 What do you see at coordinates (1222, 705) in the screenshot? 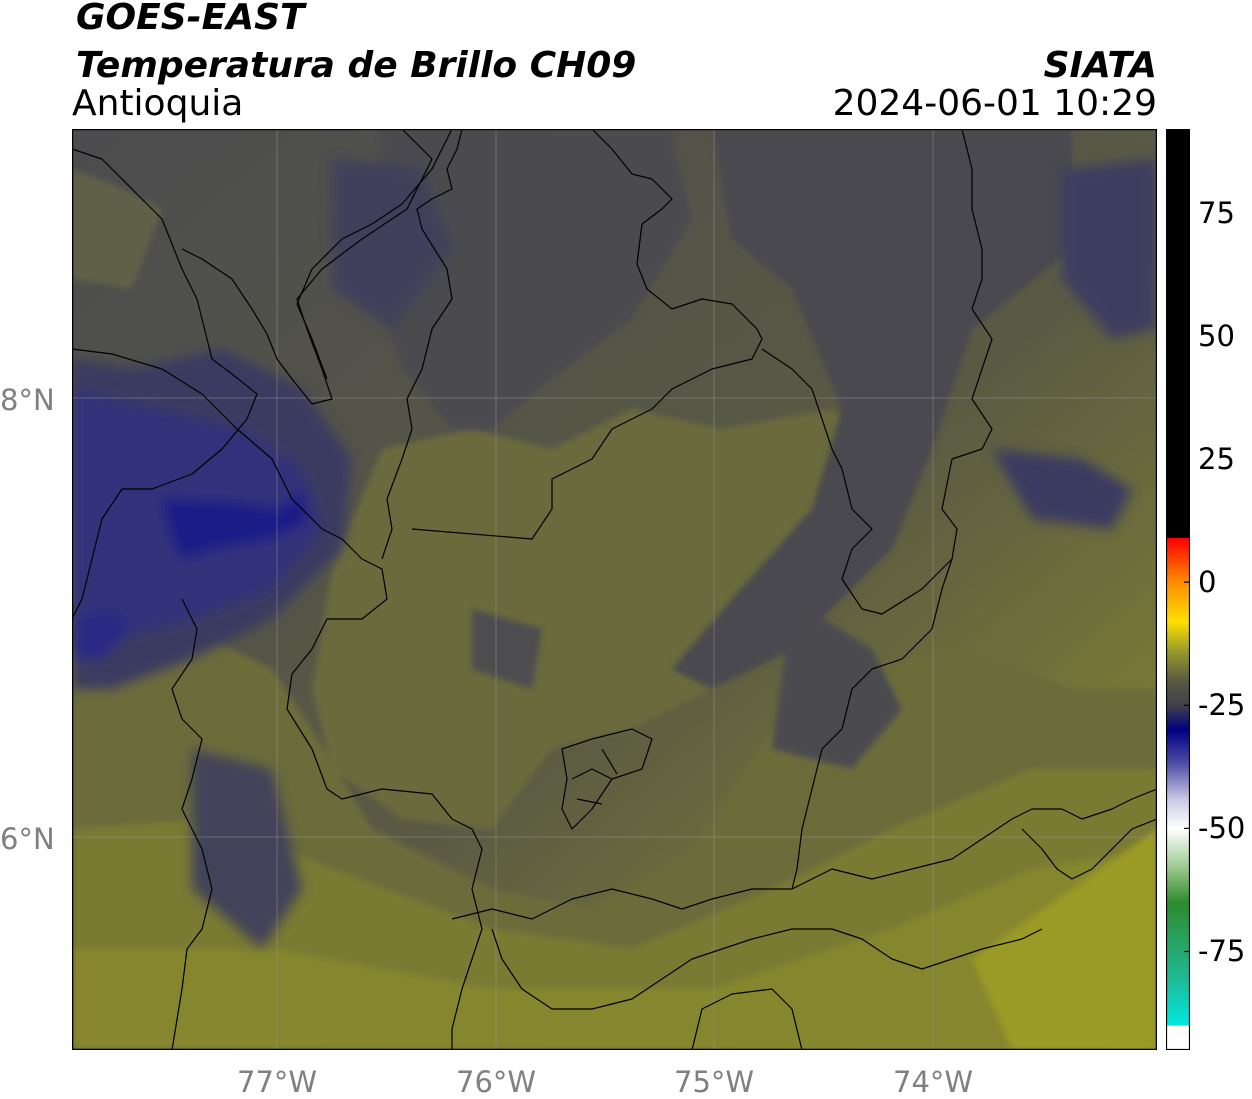
I see `colorbar-tick-label: -25` at bounding box center [1222, 705].